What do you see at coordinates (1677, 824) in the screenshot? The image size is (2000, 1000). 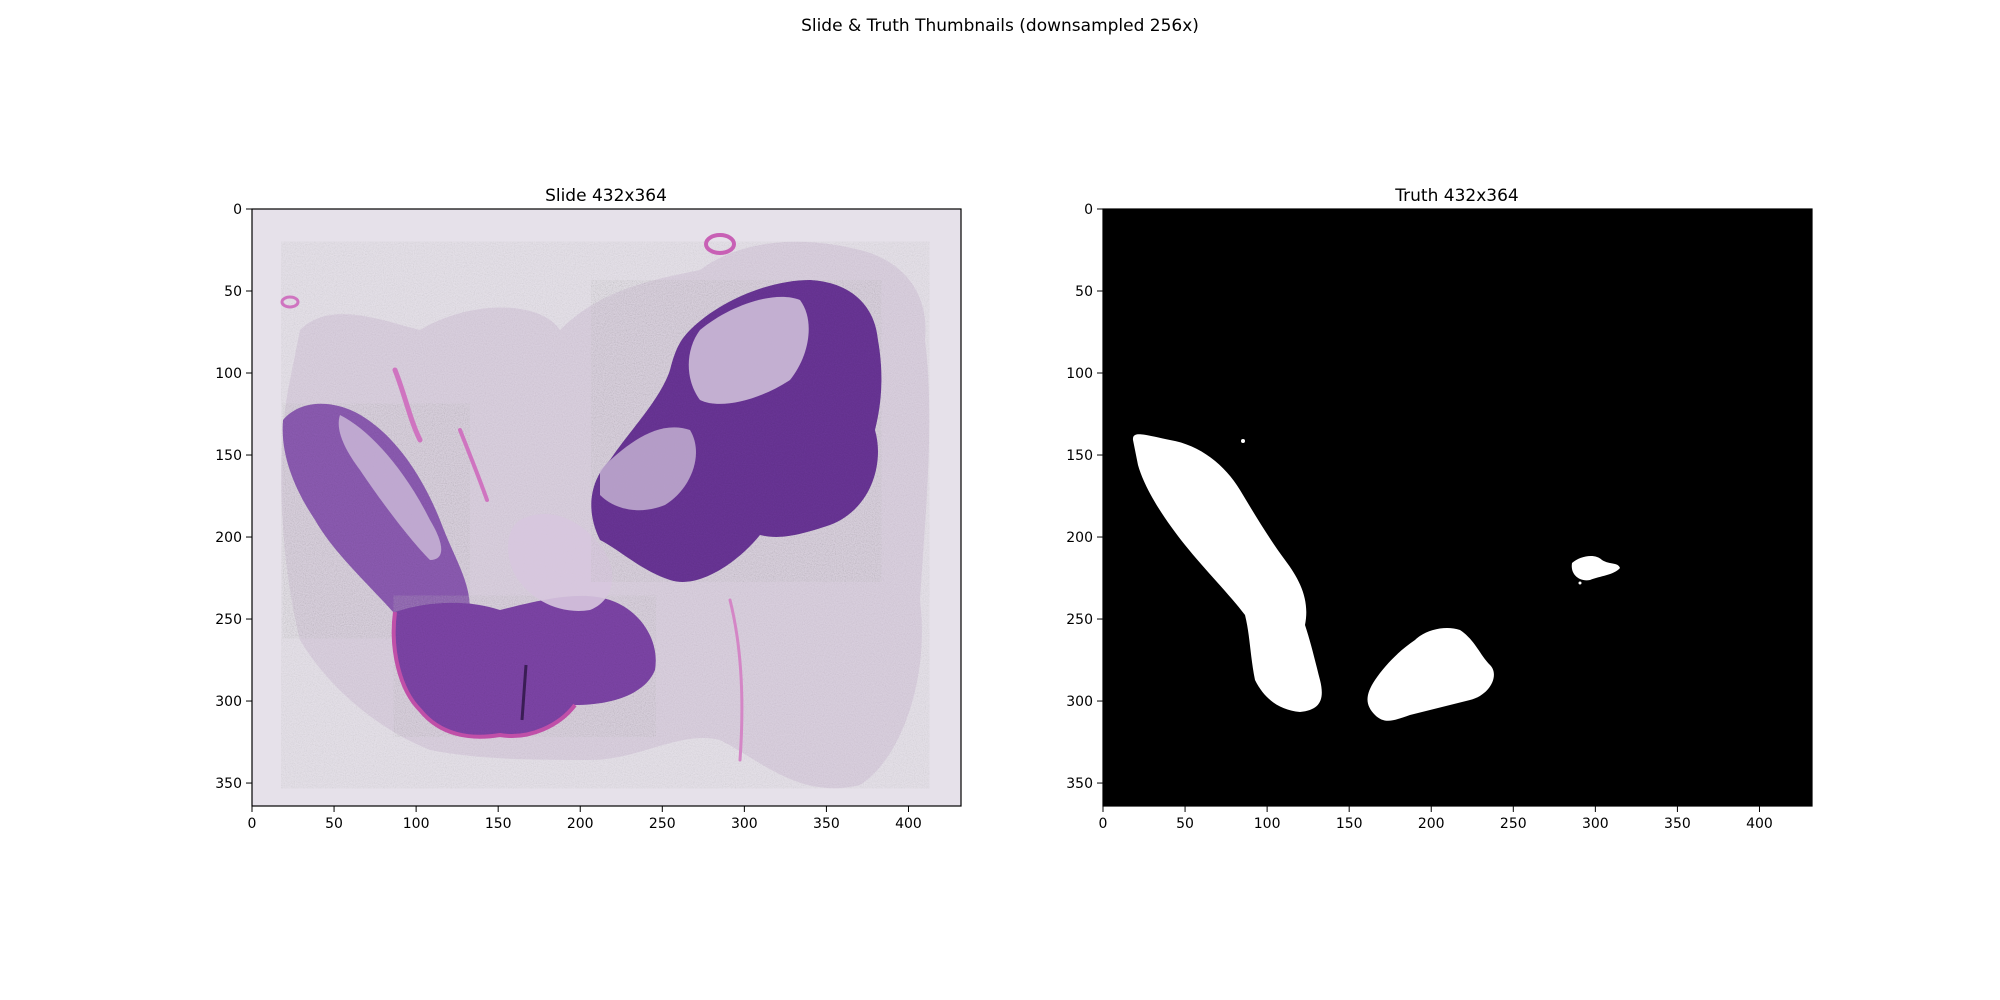 I see `truth-x-tick-label: 350` at bounding box center [1677, 824].